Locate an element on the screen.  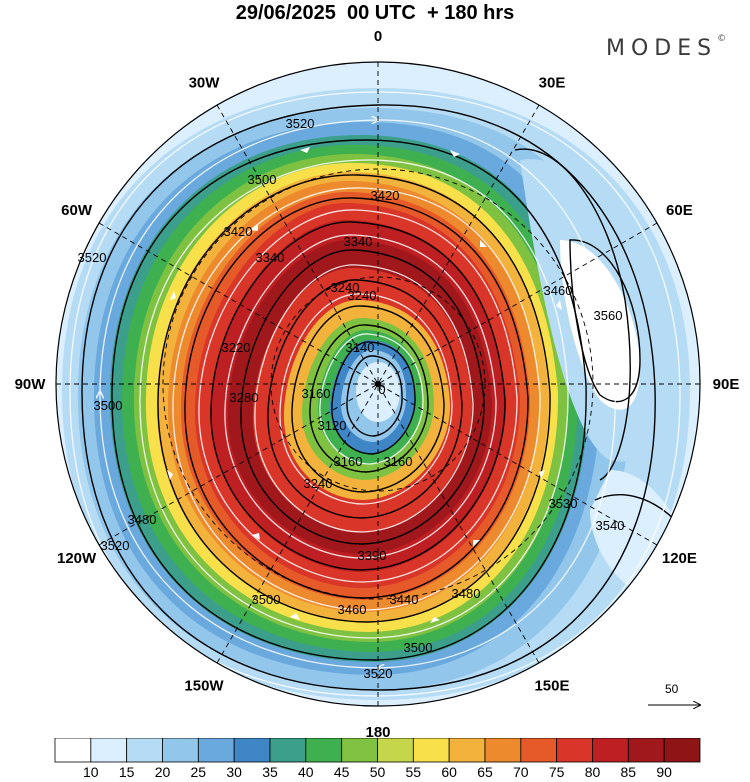
contour-label: 0 is located at coordinates (381, 389).